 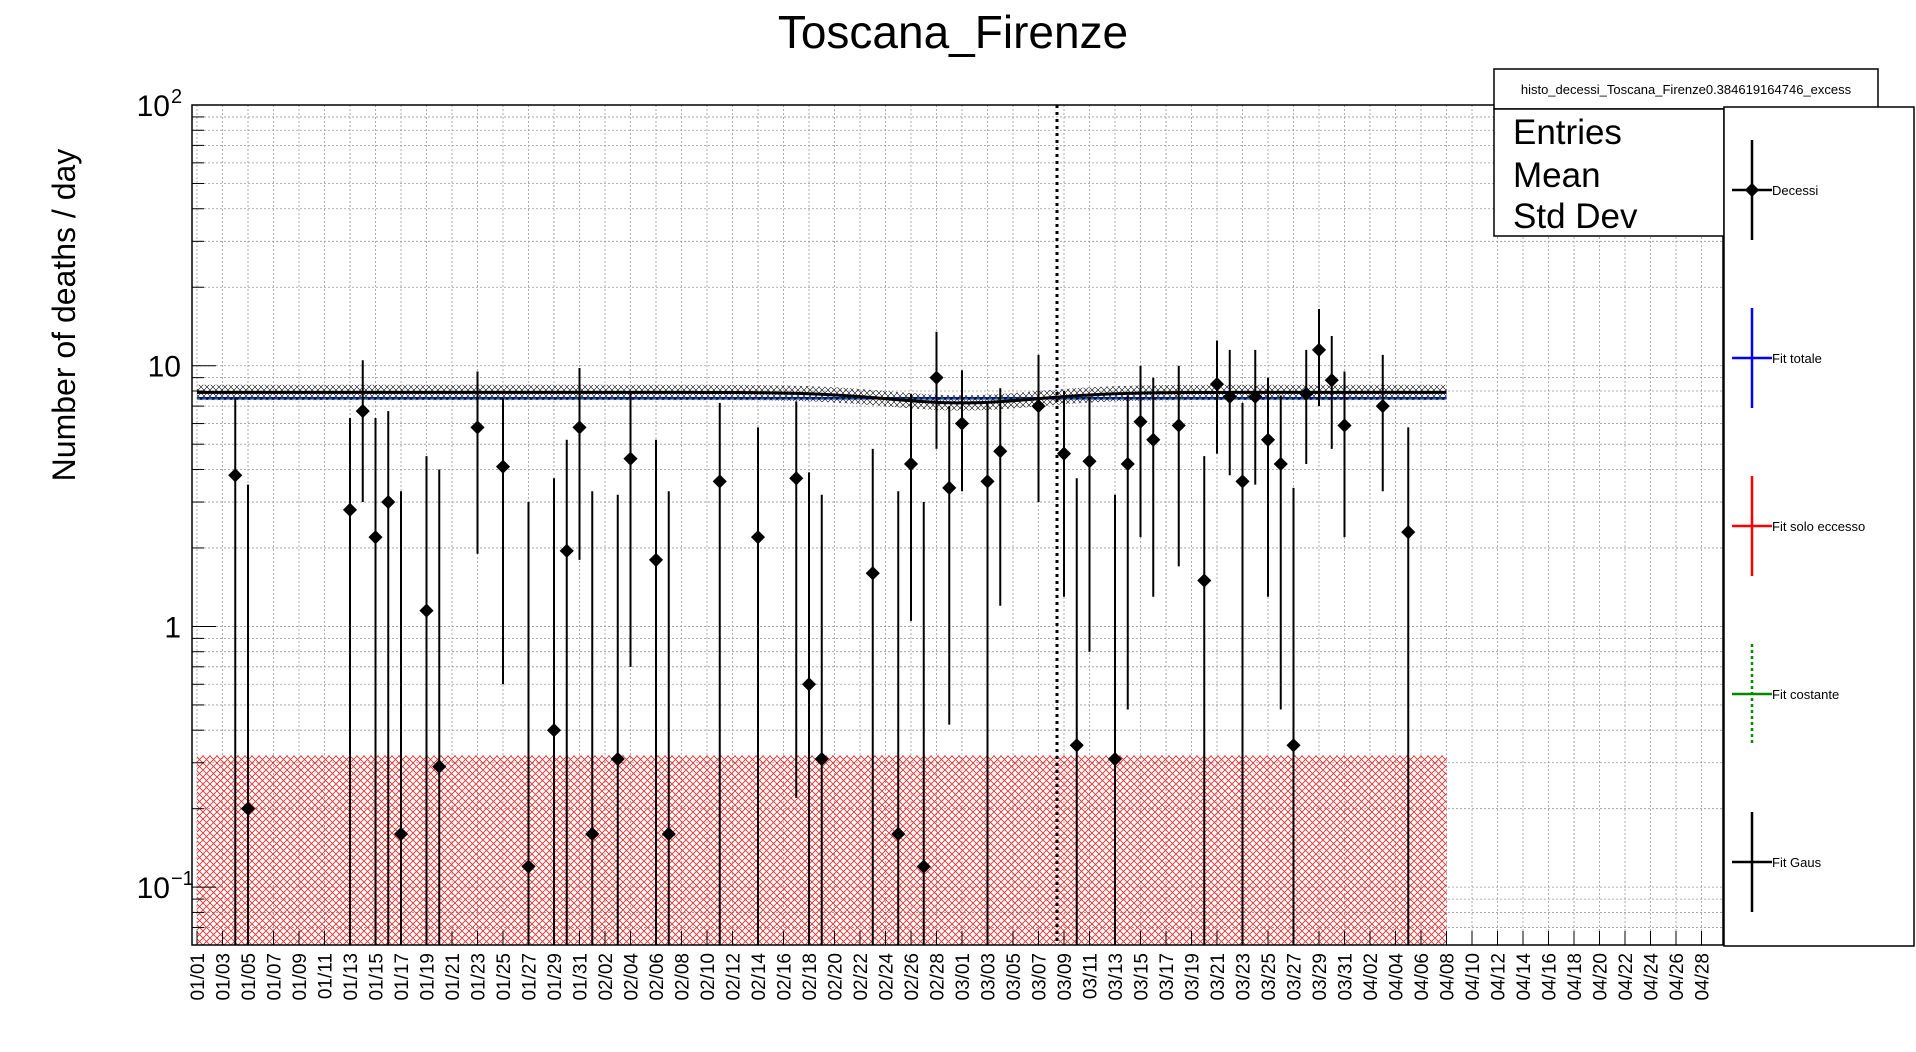 What do you see at coordinates (198, 977) in the screenshot?
I see `x-tick-label: 01/01` at bounding box center [198, 977].